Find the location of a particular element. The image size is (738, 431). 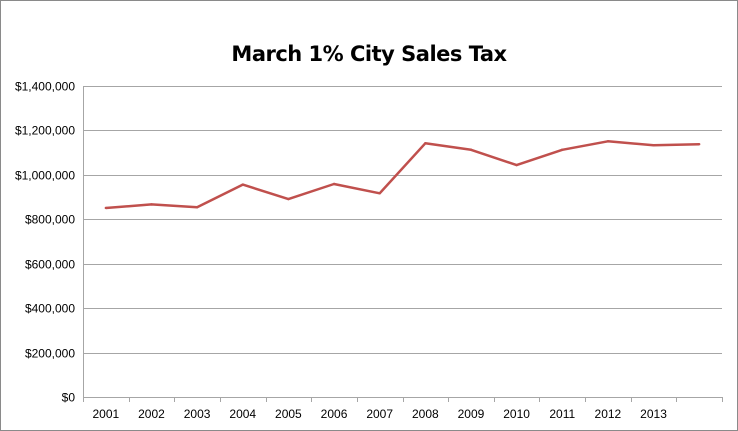

y-tick-label: $0 is located at coordinates (69, 398).